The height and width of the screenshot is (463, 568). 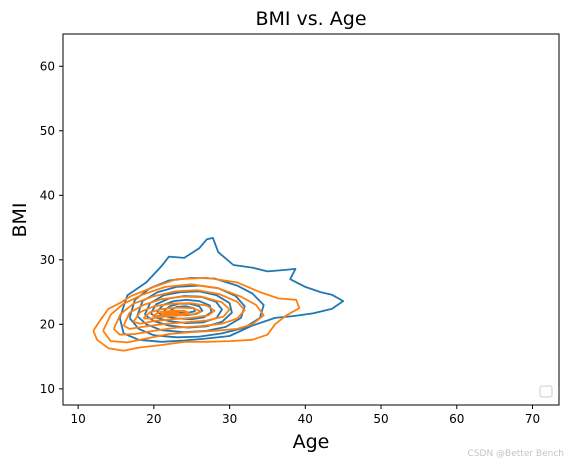 What do you see at coordinates (380, 419) in the screenshot?
I see `x-tick-label: 50` at bounding box center [380, 419].